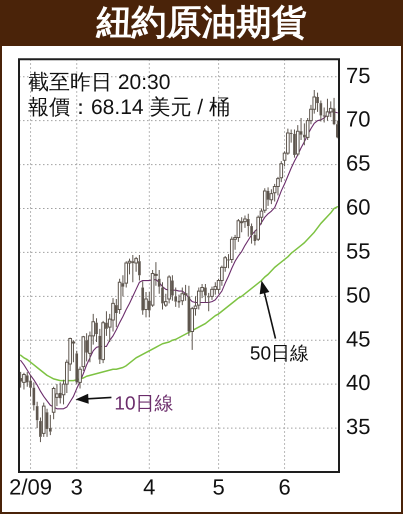  I want to click on y-tick-label: 60, so click(358, 207).